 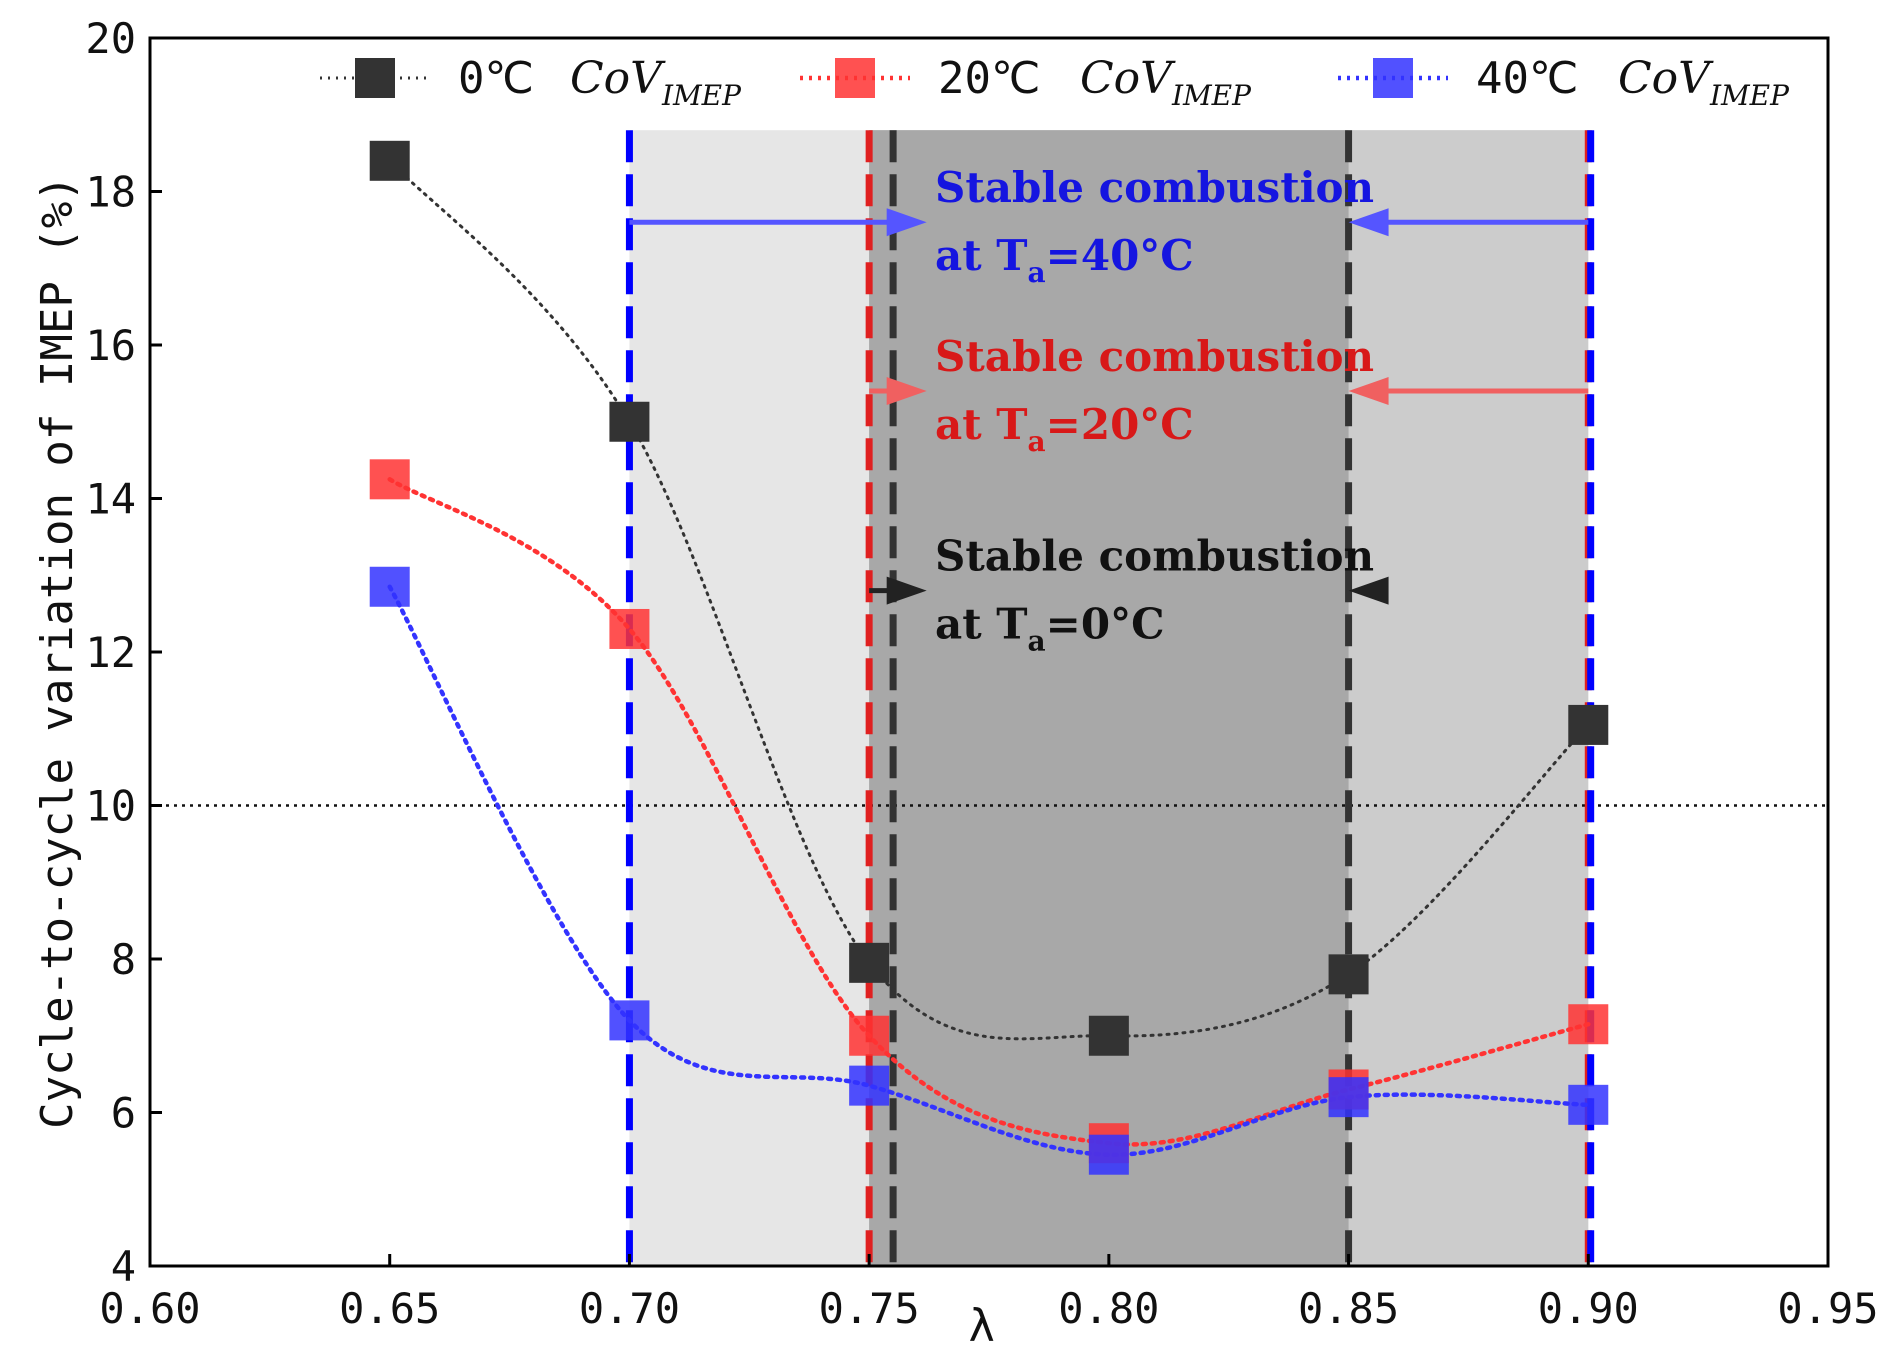 I want to click on x-tick-label-5: 0.85, so click(x=1348, y=1308).